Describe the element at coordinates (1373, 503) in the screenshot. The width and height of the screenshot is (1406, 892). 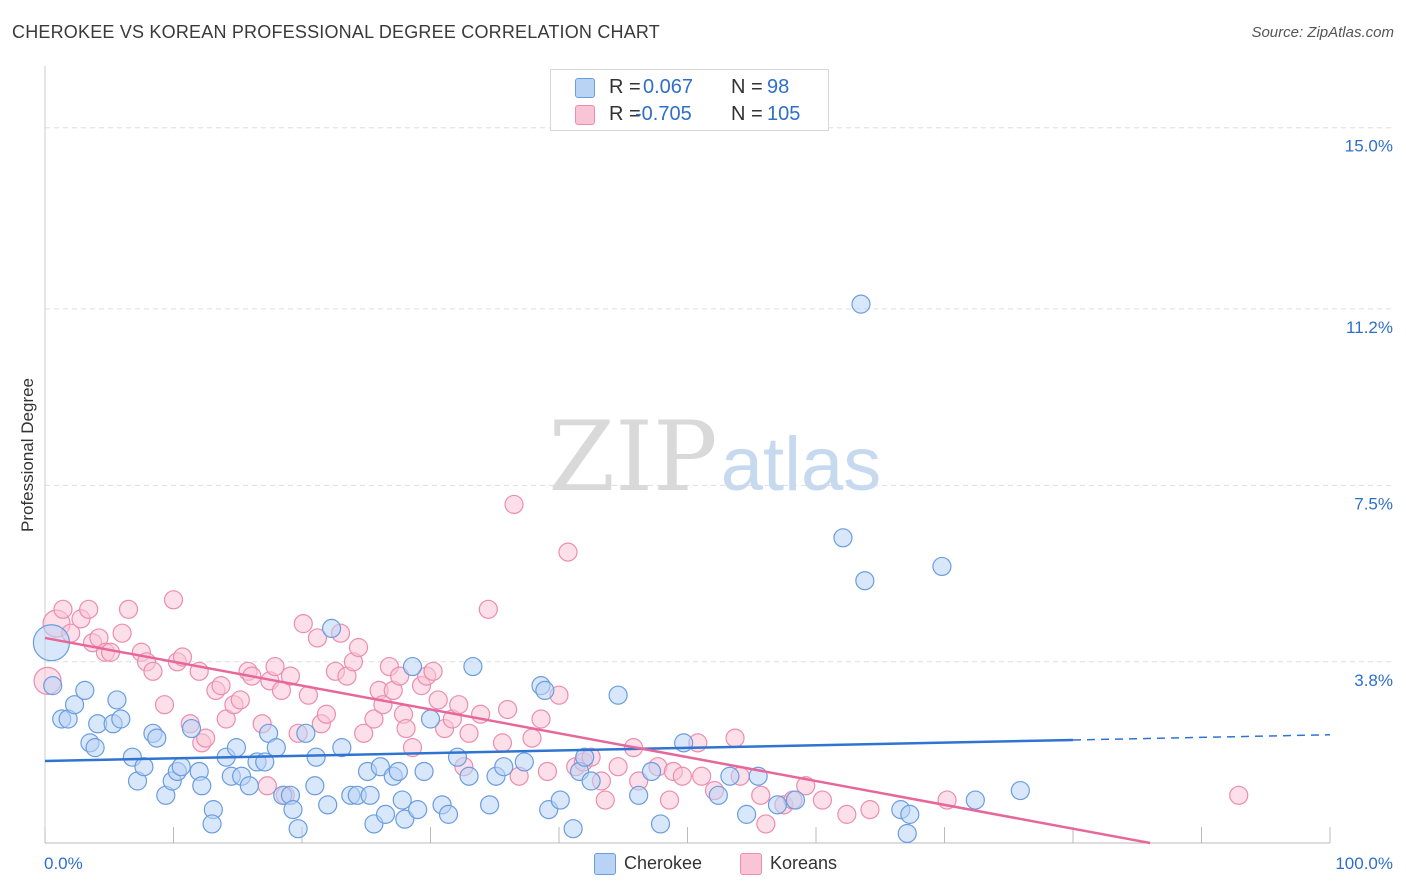
I see `y-tick-label: 7.5%` at that location.